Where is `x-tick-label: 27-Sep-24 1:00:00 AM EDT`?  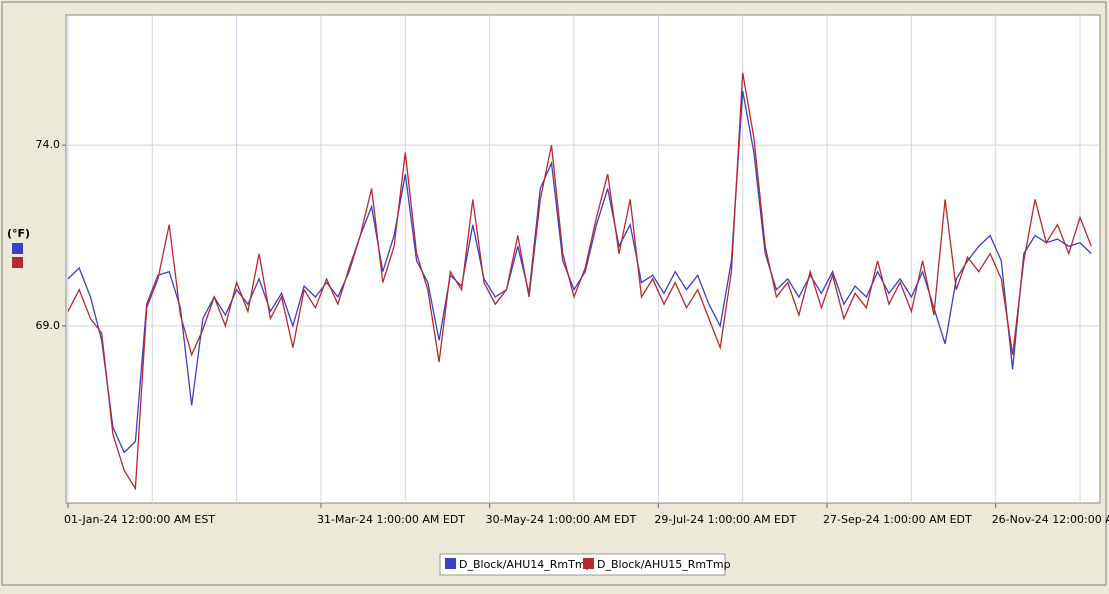 x-tick-label: 27-Sep-24 1:00:00 AM EDT is located at coordinates (897, 519).